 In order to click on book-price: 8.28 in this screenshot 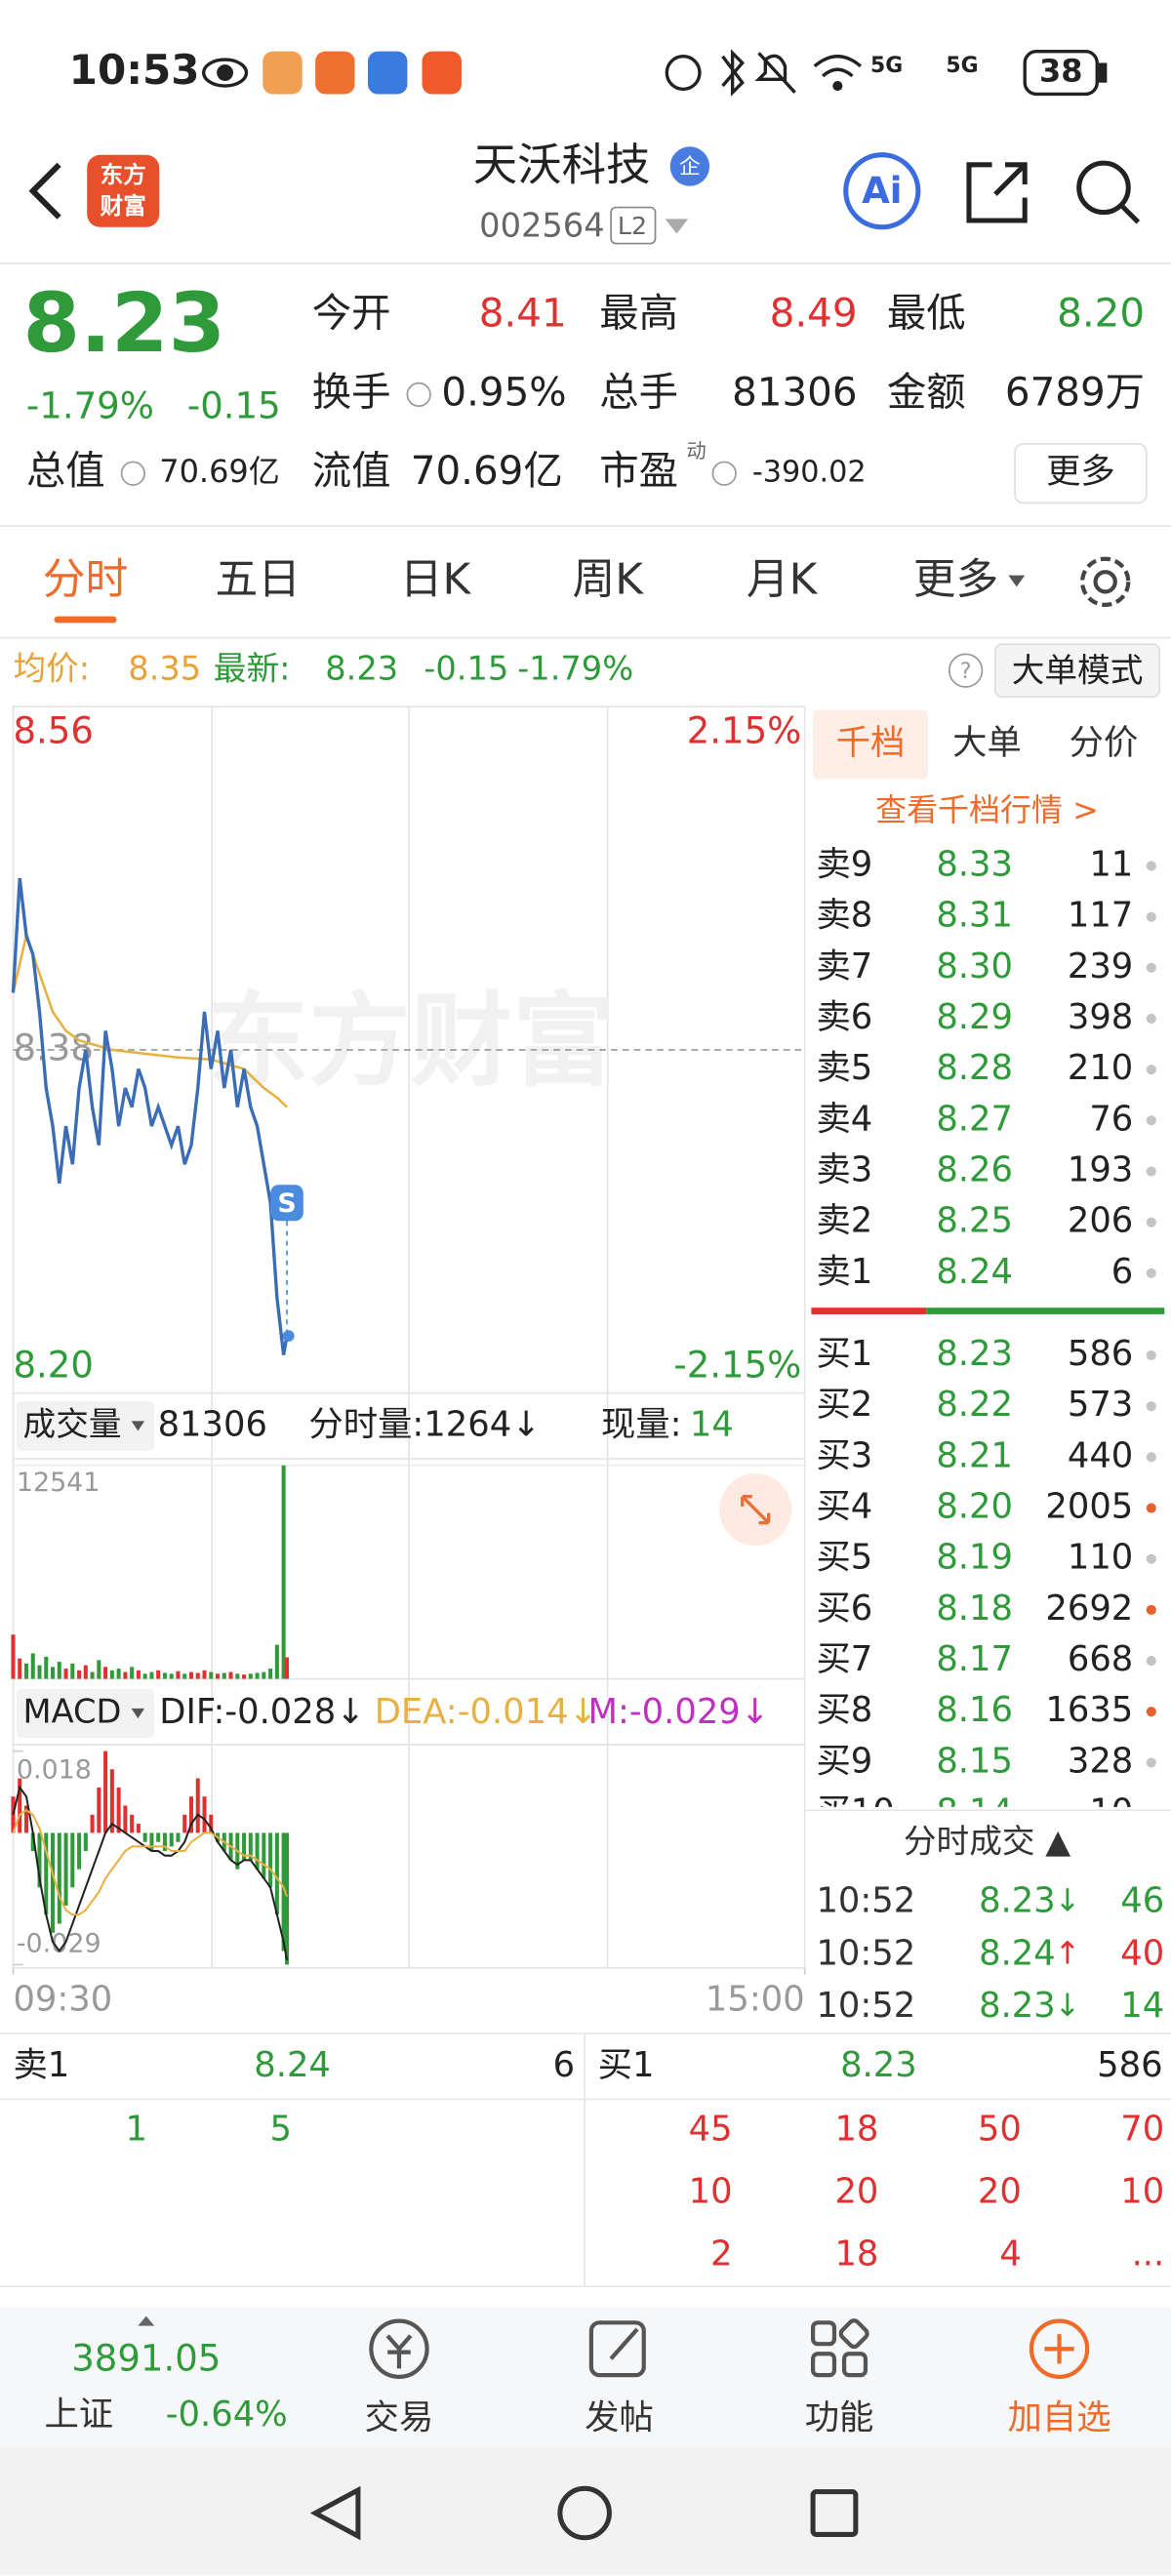, I will do `click(974, 1068)`.